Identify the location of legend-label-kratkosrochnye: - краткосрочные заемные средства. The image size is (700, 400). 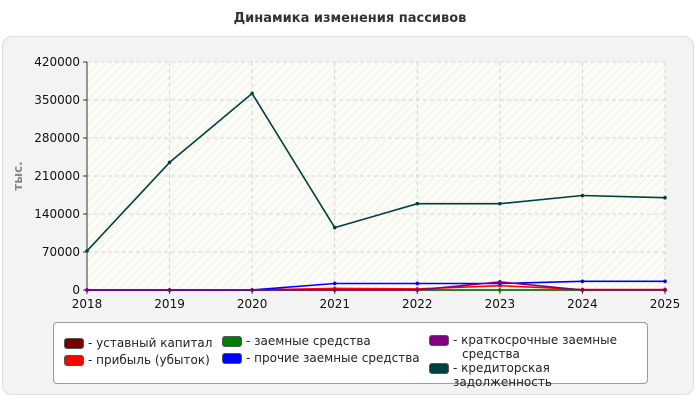
(535, 347).